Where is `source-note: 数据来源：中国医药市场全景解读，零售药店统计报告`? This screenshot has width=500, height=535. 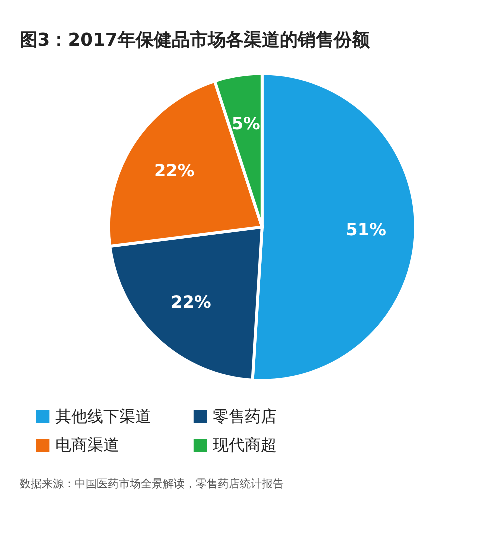
source-note: 数据来源：中国医药市场全景解读，零售药店统计报告 is located at coordinates (152, 484).